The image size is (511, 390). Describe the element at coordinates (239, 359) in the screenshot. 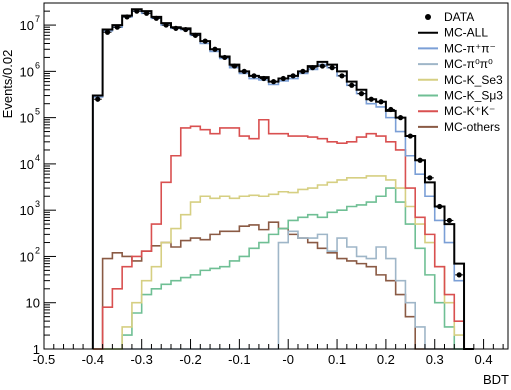

I see `x-tick-label: -0.1` at that location.